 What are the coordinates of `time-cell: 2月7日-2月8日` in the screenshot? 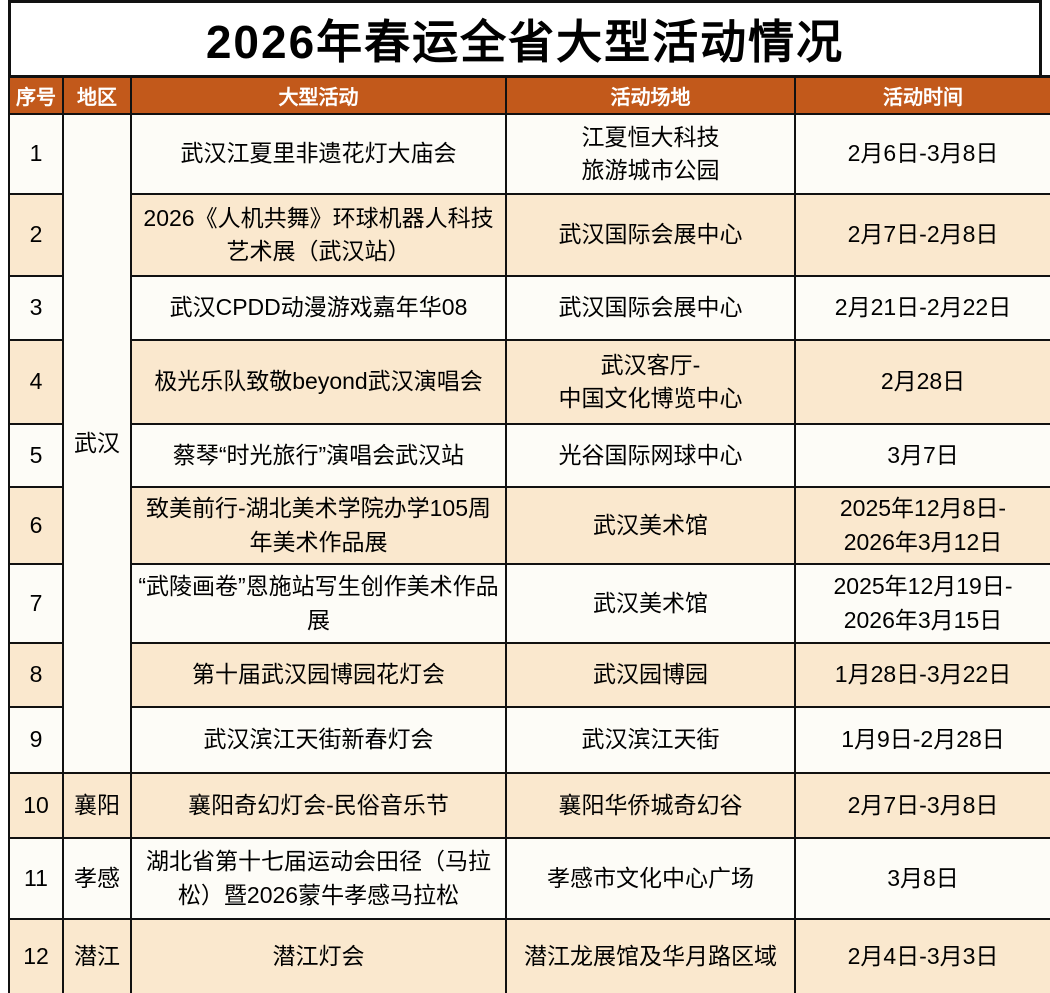 It's located at (923, 236).